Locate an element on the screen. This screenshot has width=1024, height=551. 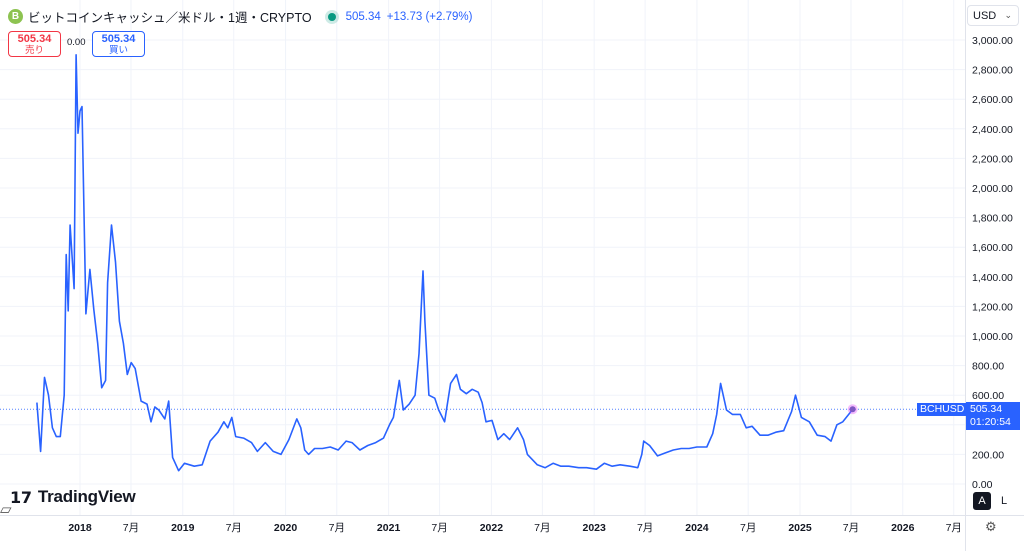
ghost-icon: ▱ is located at coordinates (6, 509).